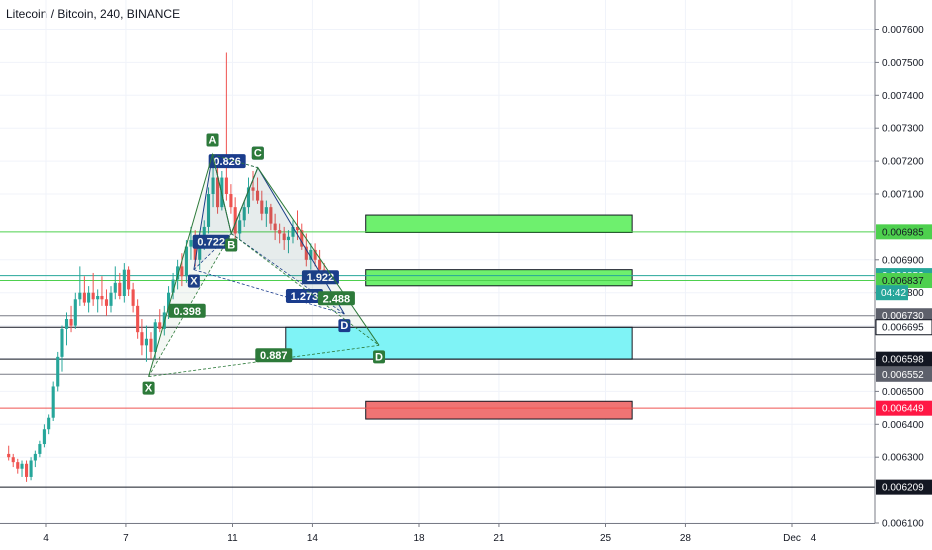 This screenshot has height=550, width=932. Describe the element at coordinates (459, 317) in the screenshot. I see `zones-layer` at that location.